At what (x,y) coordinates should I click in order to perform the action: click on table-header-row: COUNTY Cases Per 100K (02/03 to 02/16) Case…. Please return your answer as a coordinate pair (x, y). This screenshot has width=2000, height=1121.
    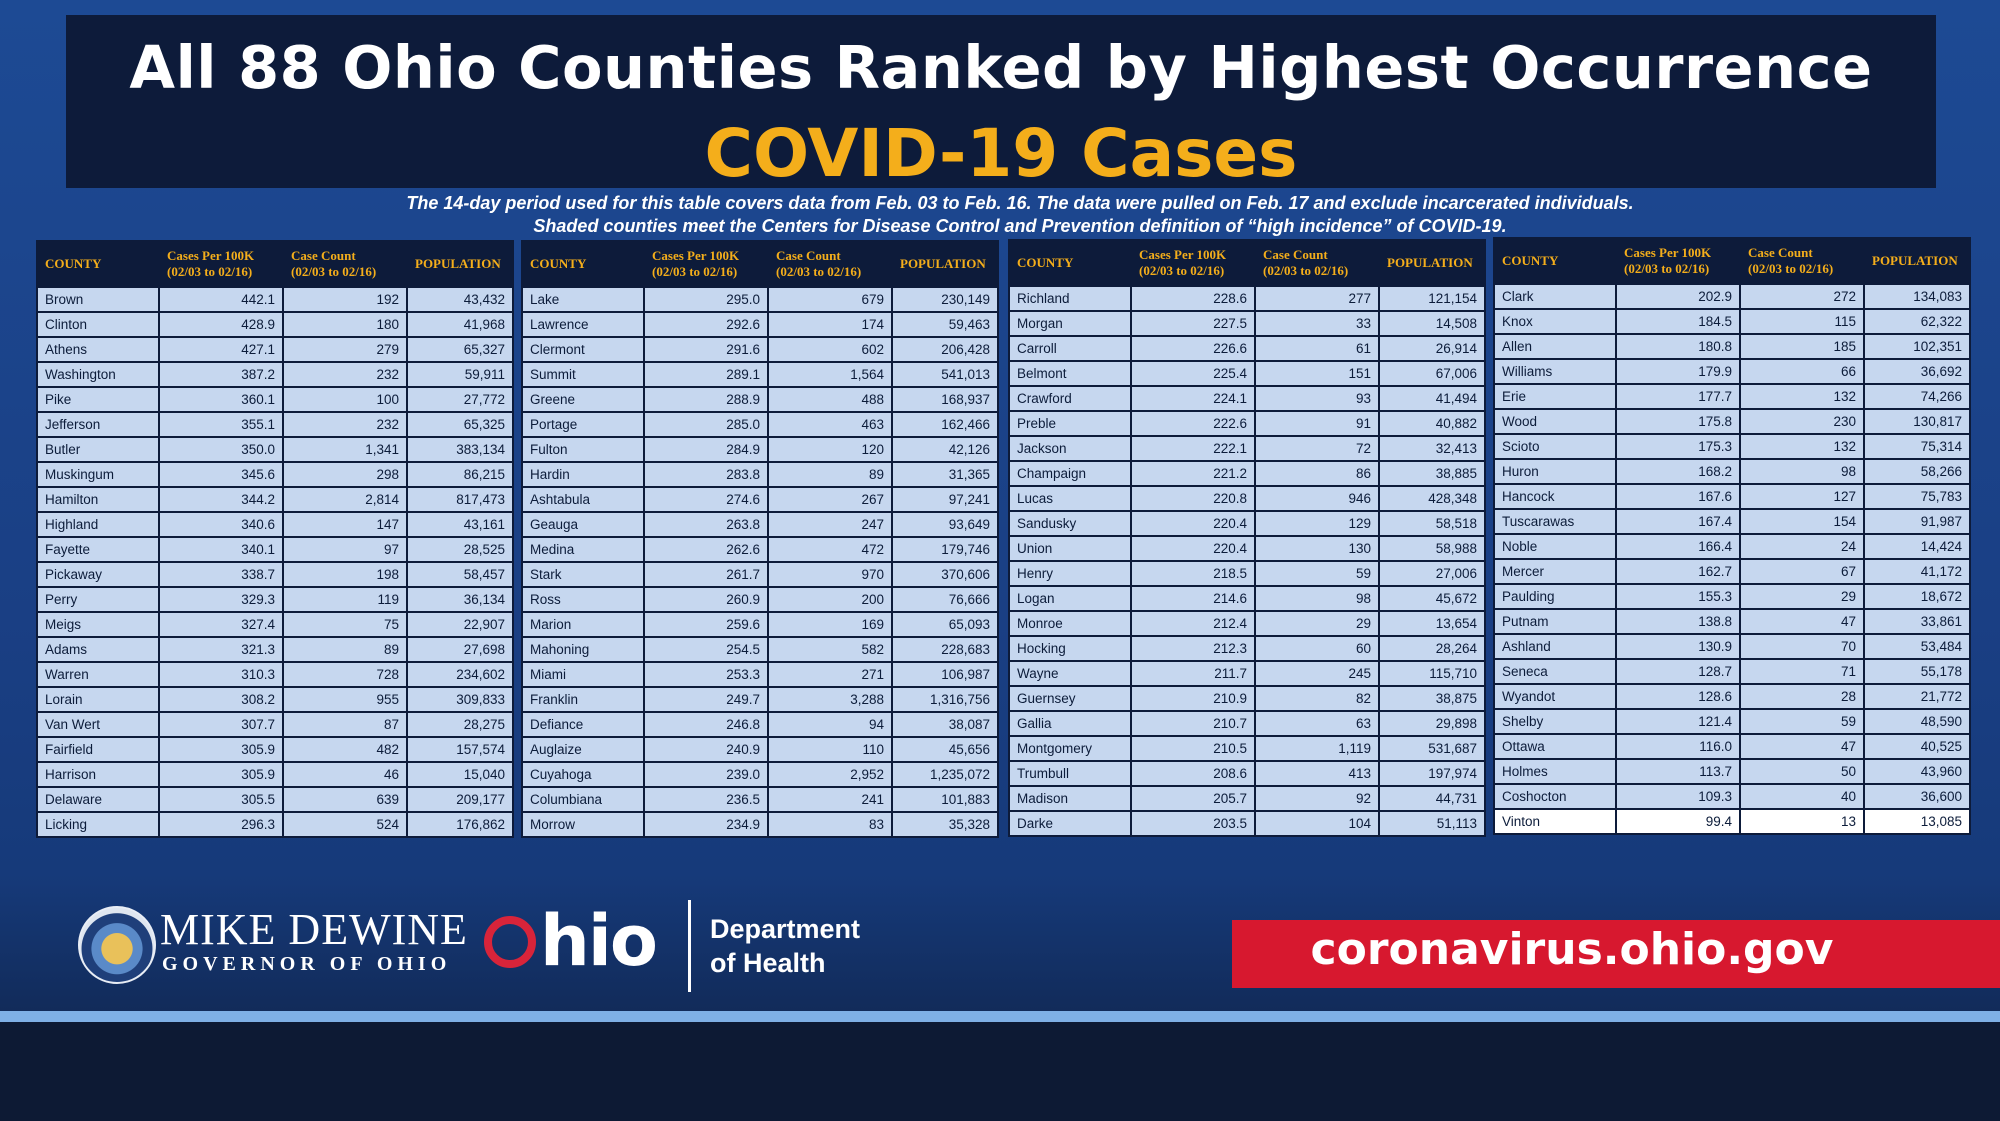
    Looking at the image, I should click on (1732, 261).